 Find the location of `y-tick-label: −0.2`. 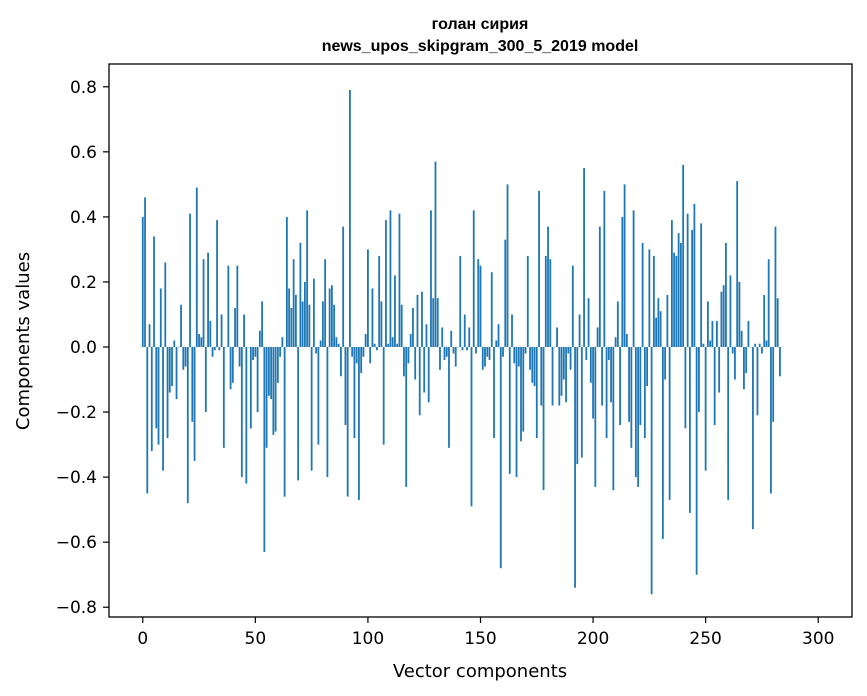

y-tick-label: −0.2 is located at coordinates (76, 413).